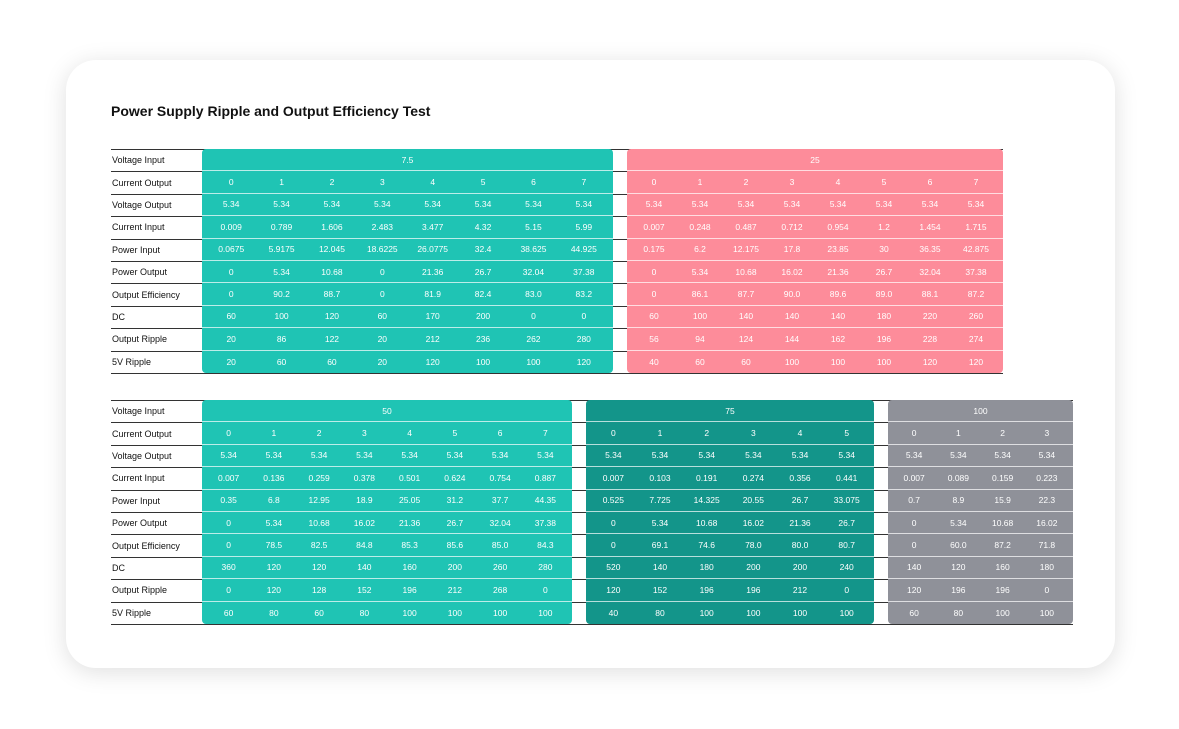  Describe the element at coordinates (838, 226) in the screenshot. I see `cell: 0.954` at that location.